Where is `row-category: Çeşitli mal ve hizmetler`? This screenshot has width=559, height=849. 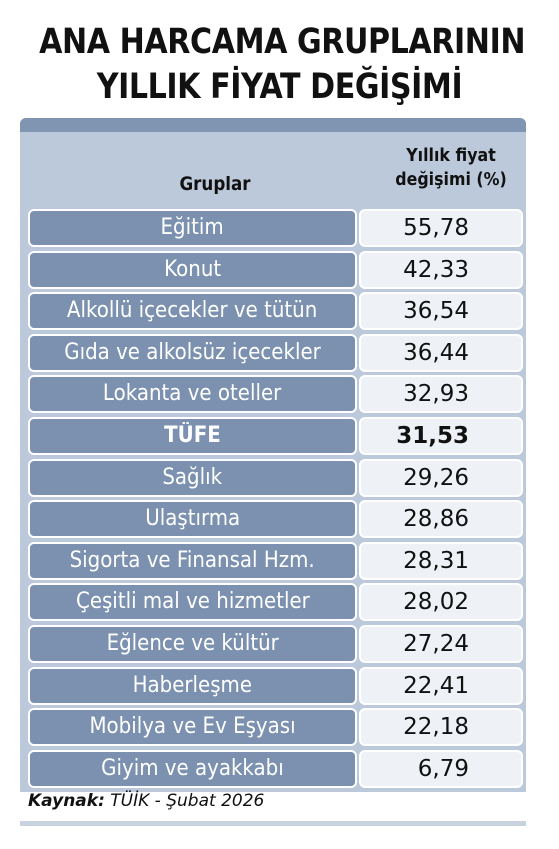
row-category: Çeşitli mal ve hizmetler is located at coordinates (192, 602).